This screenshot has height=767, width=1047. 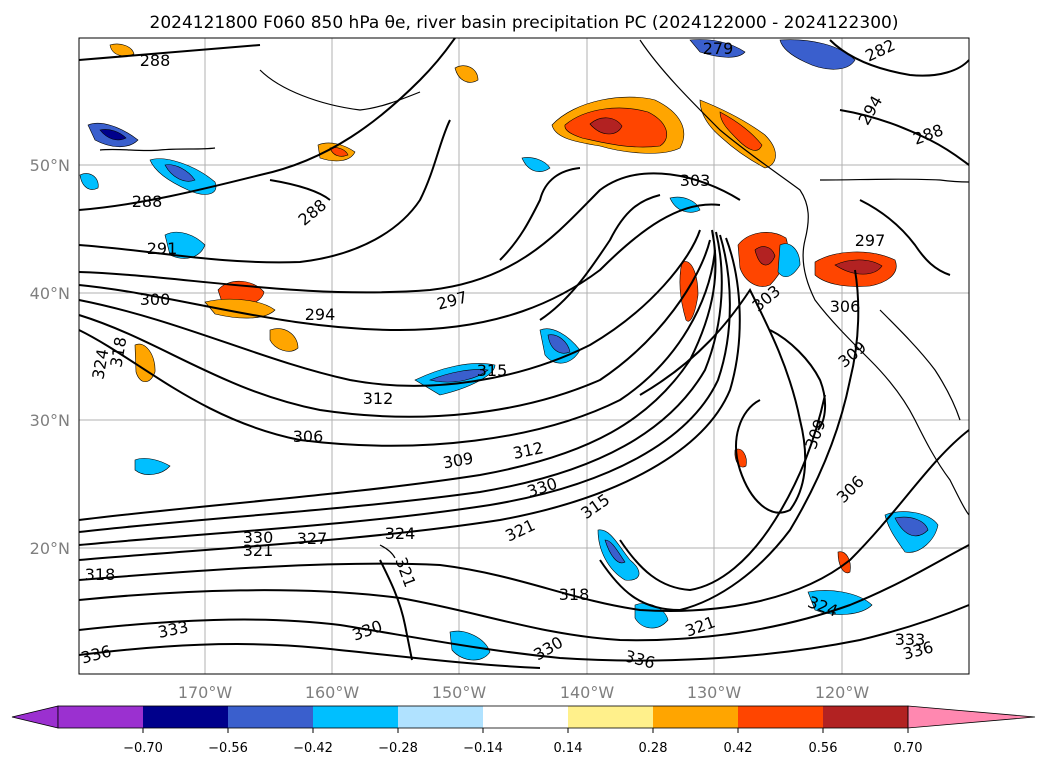 I want to click on contour-label: 321, so click(x=258, y=550).